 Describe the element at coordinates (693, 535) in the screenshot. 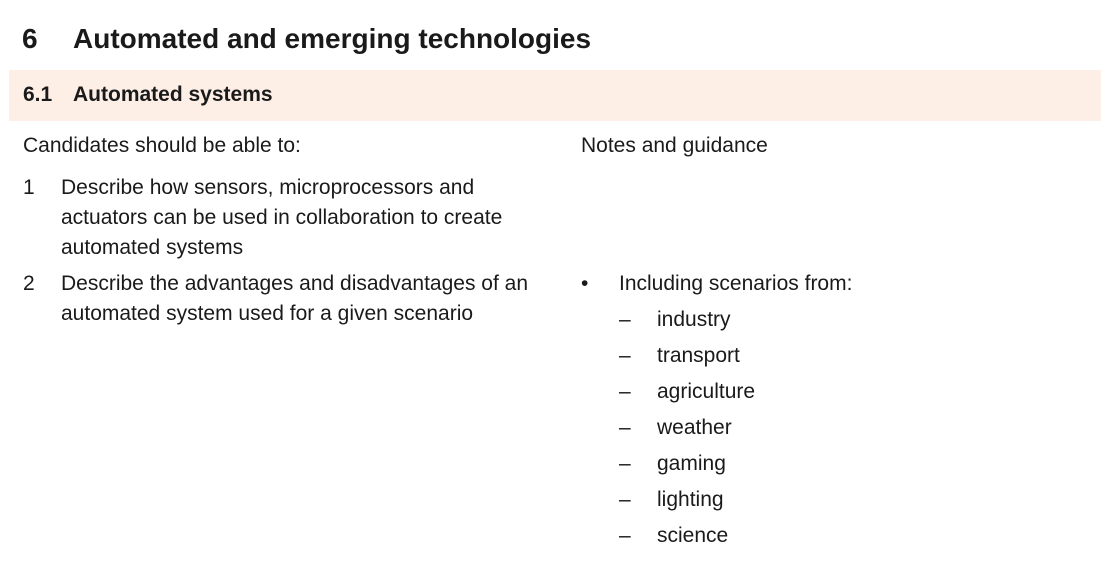

I see `scenario-label: science` at that location.